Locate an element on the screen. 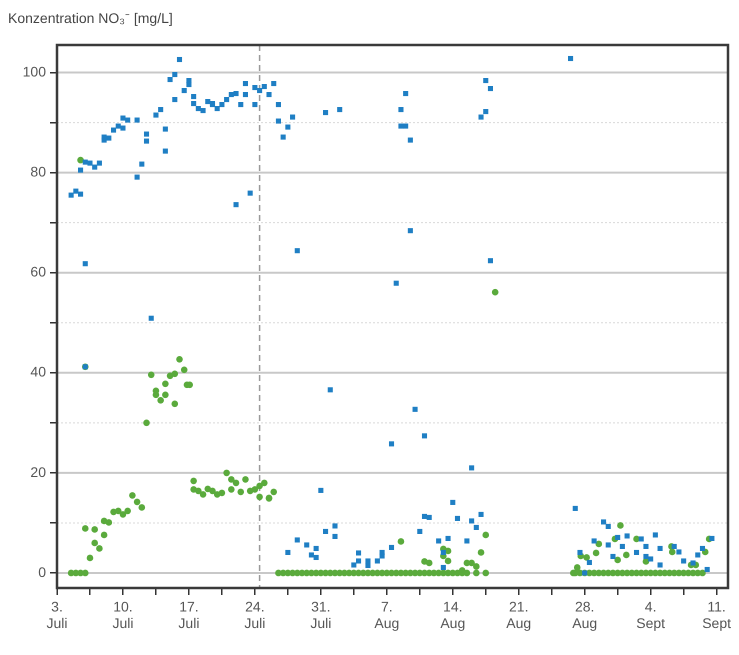  x-tick-label: 31. Juli is located at coordinates (321, 615).